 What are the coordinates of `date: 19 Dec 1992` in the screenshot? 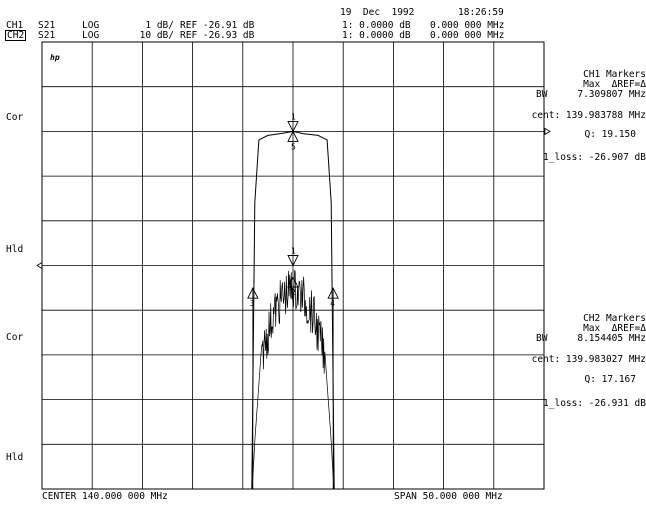 It's located at (377, 12).